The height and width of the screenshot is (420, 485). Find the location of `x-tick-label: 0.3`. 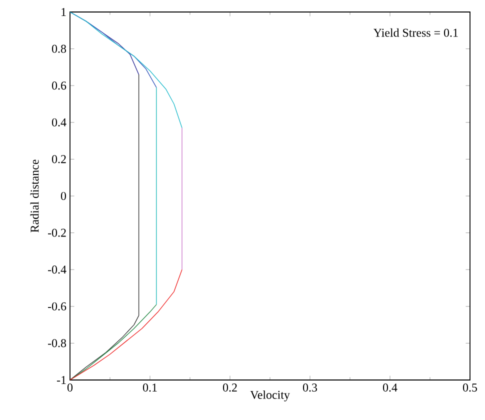

x-tick-label: 0.3 is located at coordinates (310, 388).